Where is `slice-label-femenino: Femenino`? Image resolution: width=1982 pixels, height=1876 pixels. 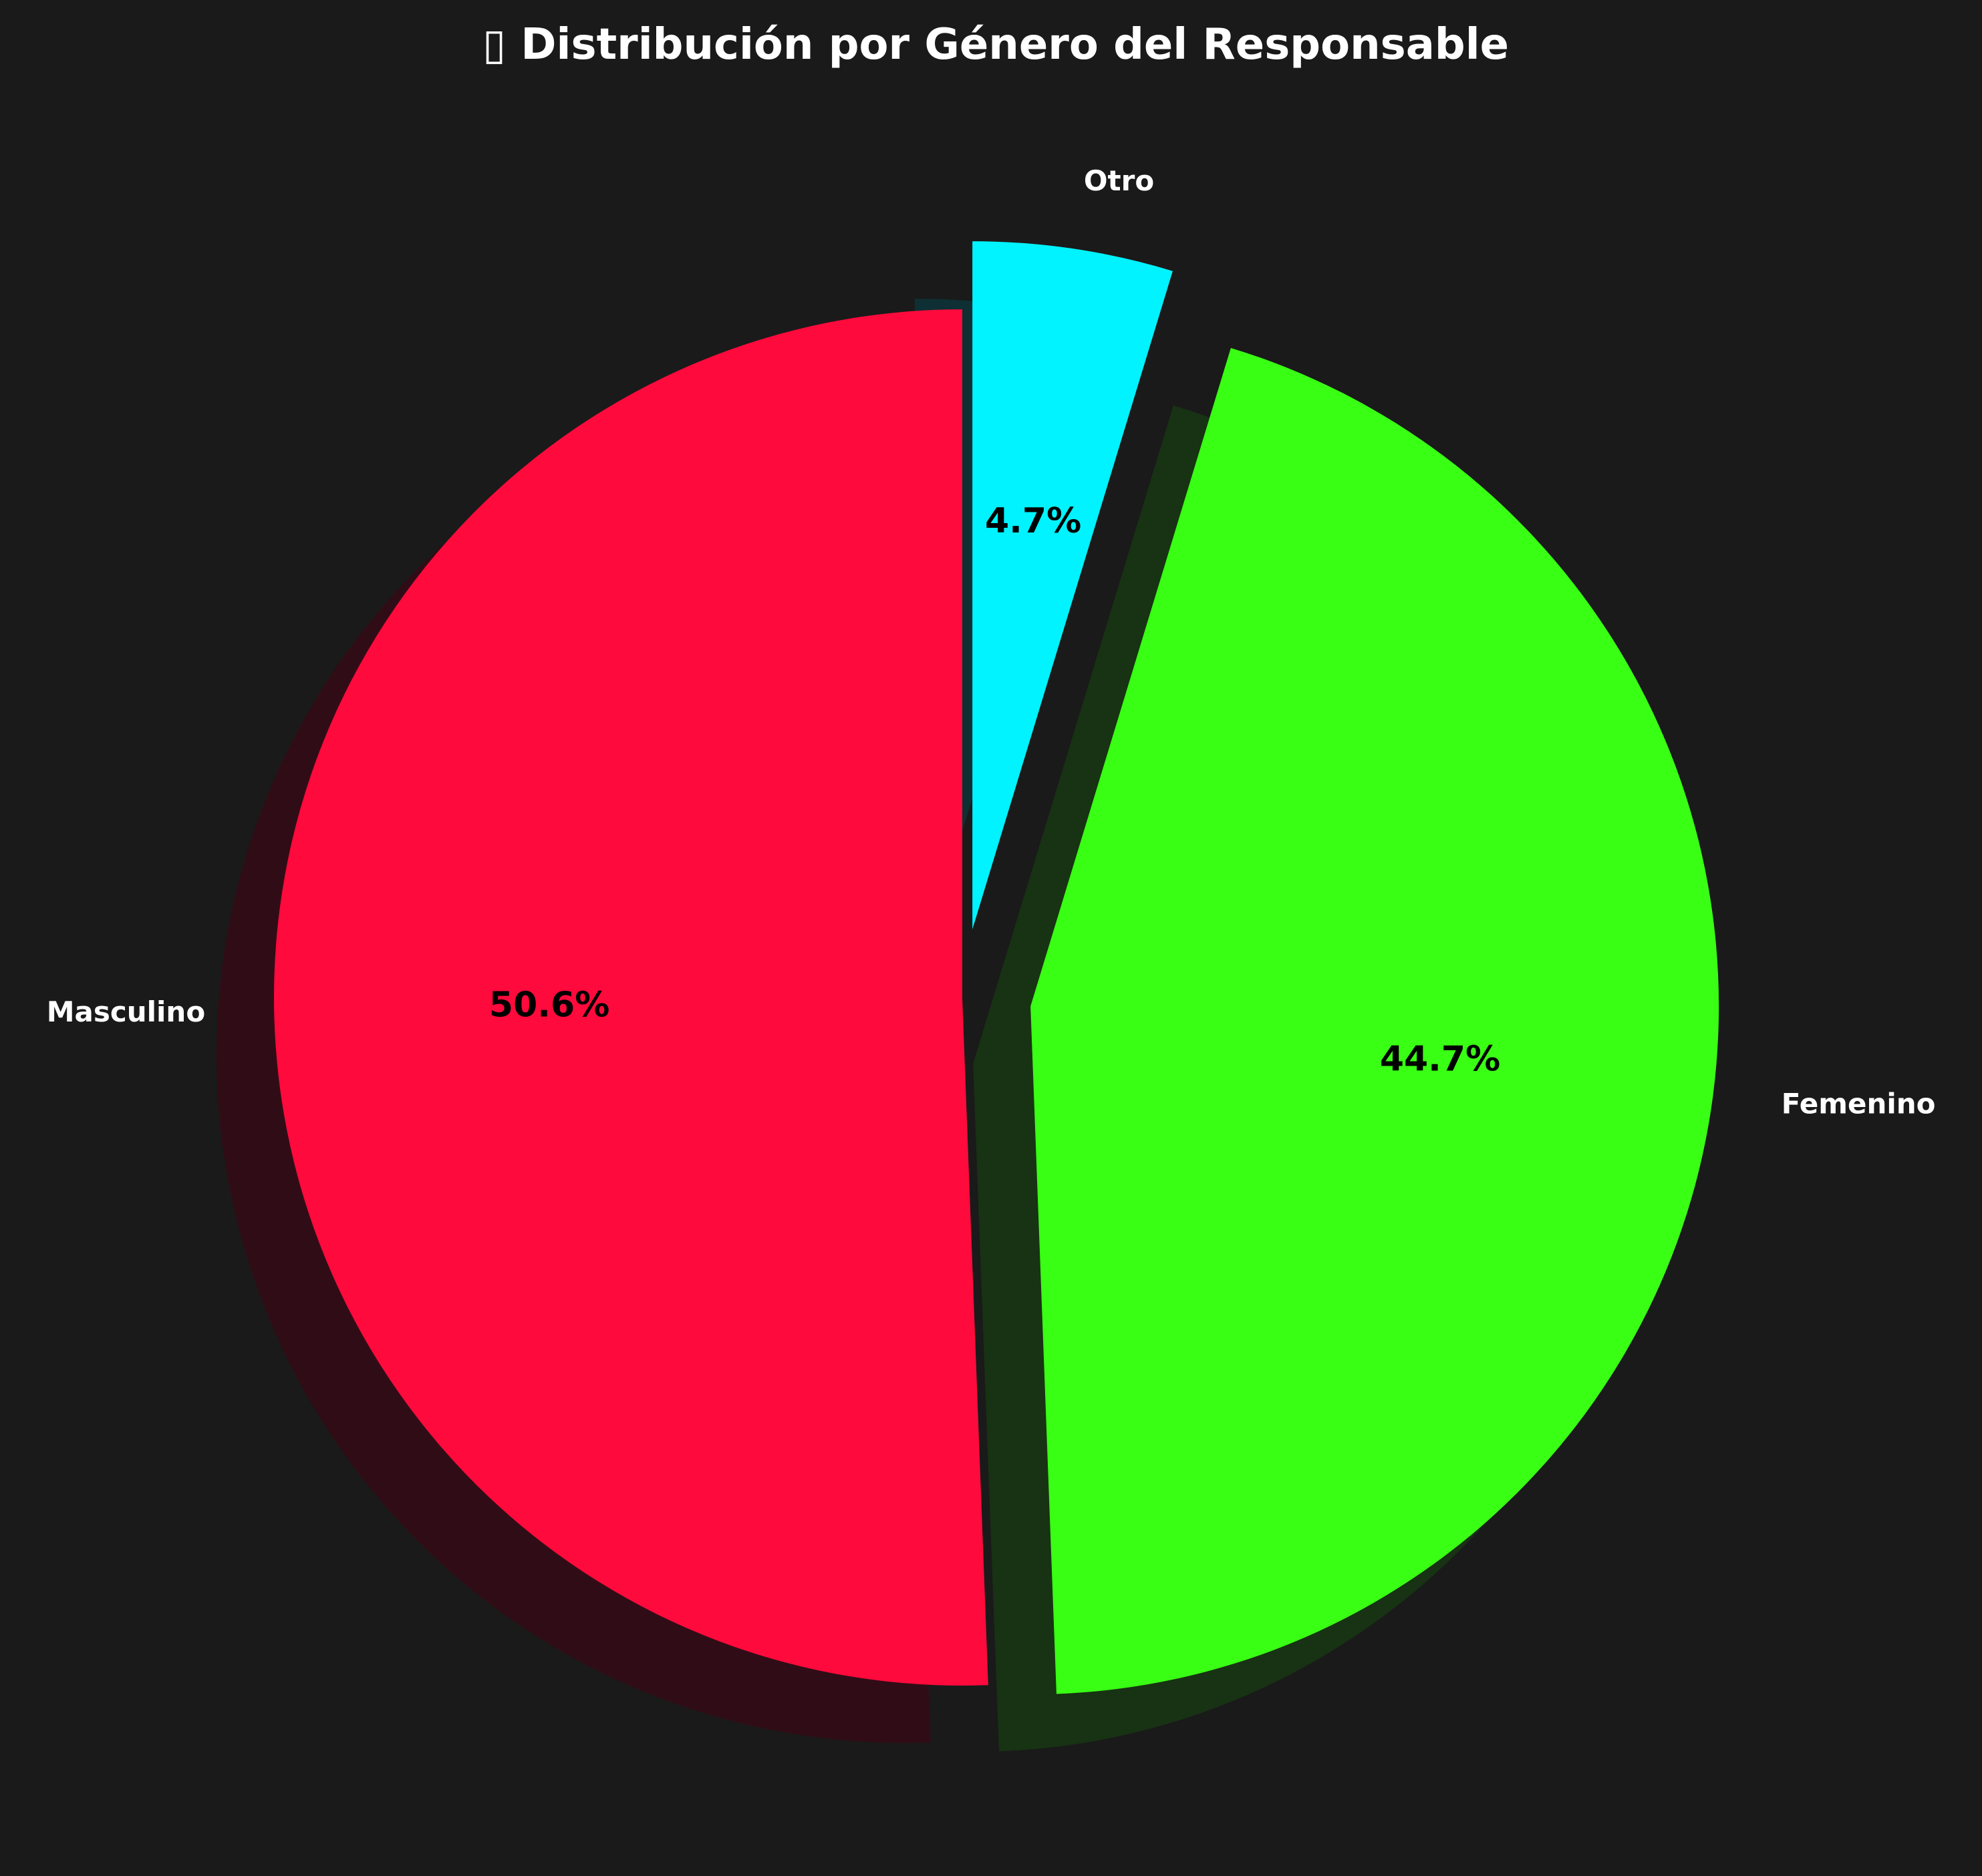 slice-label-femenino: Femenino is located at coordinates (1859, 1103).